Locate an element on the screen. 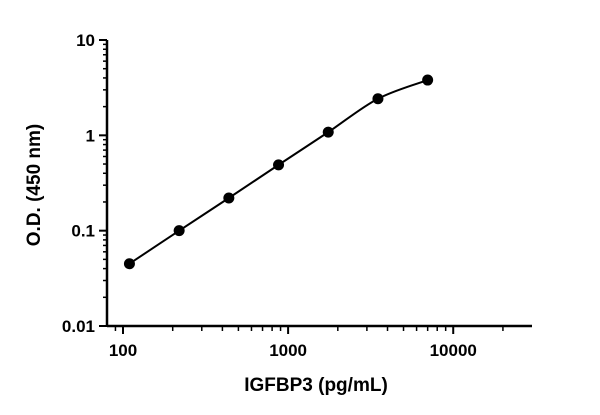 The height and width of the screenshot is (415, 600). x-tick-label: 1000 is located at coordinates (288, 350).